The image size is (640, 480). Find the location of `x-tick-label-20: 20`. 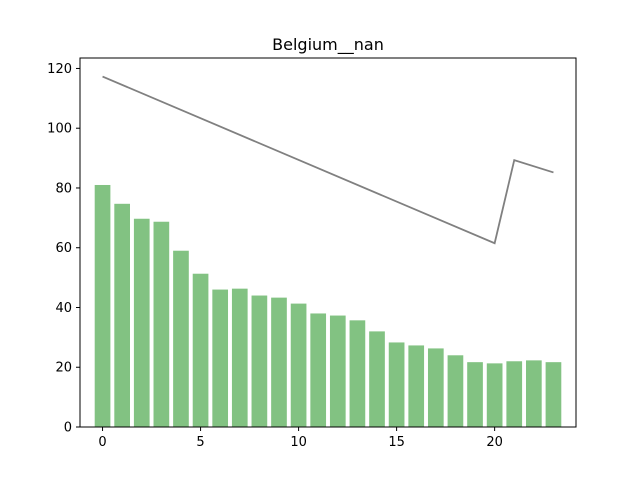

x-tick-label-20: 20 is located at coordinates (494, 442).